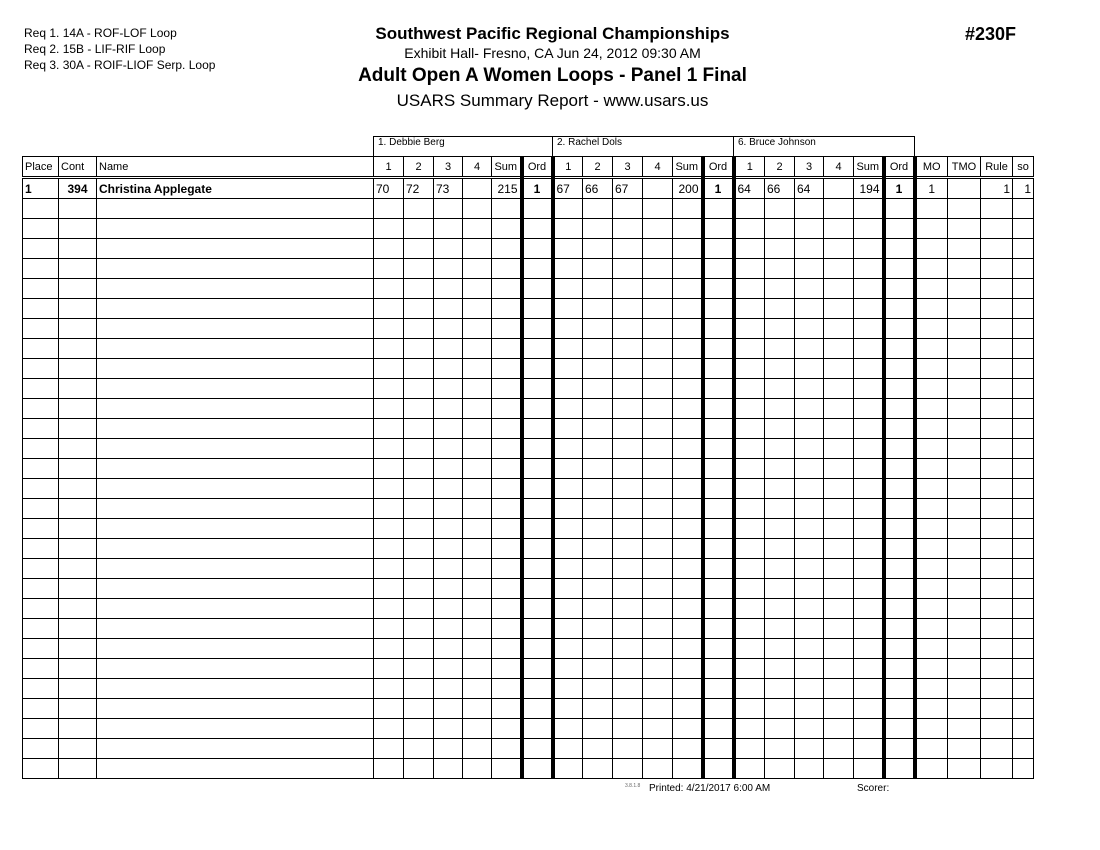 The height and width of the screenshot is (850, 1100). What do you see at coordinates (235, 167) in the screenshot?
I see `header-name: Name` at bounding box center [235, 167].